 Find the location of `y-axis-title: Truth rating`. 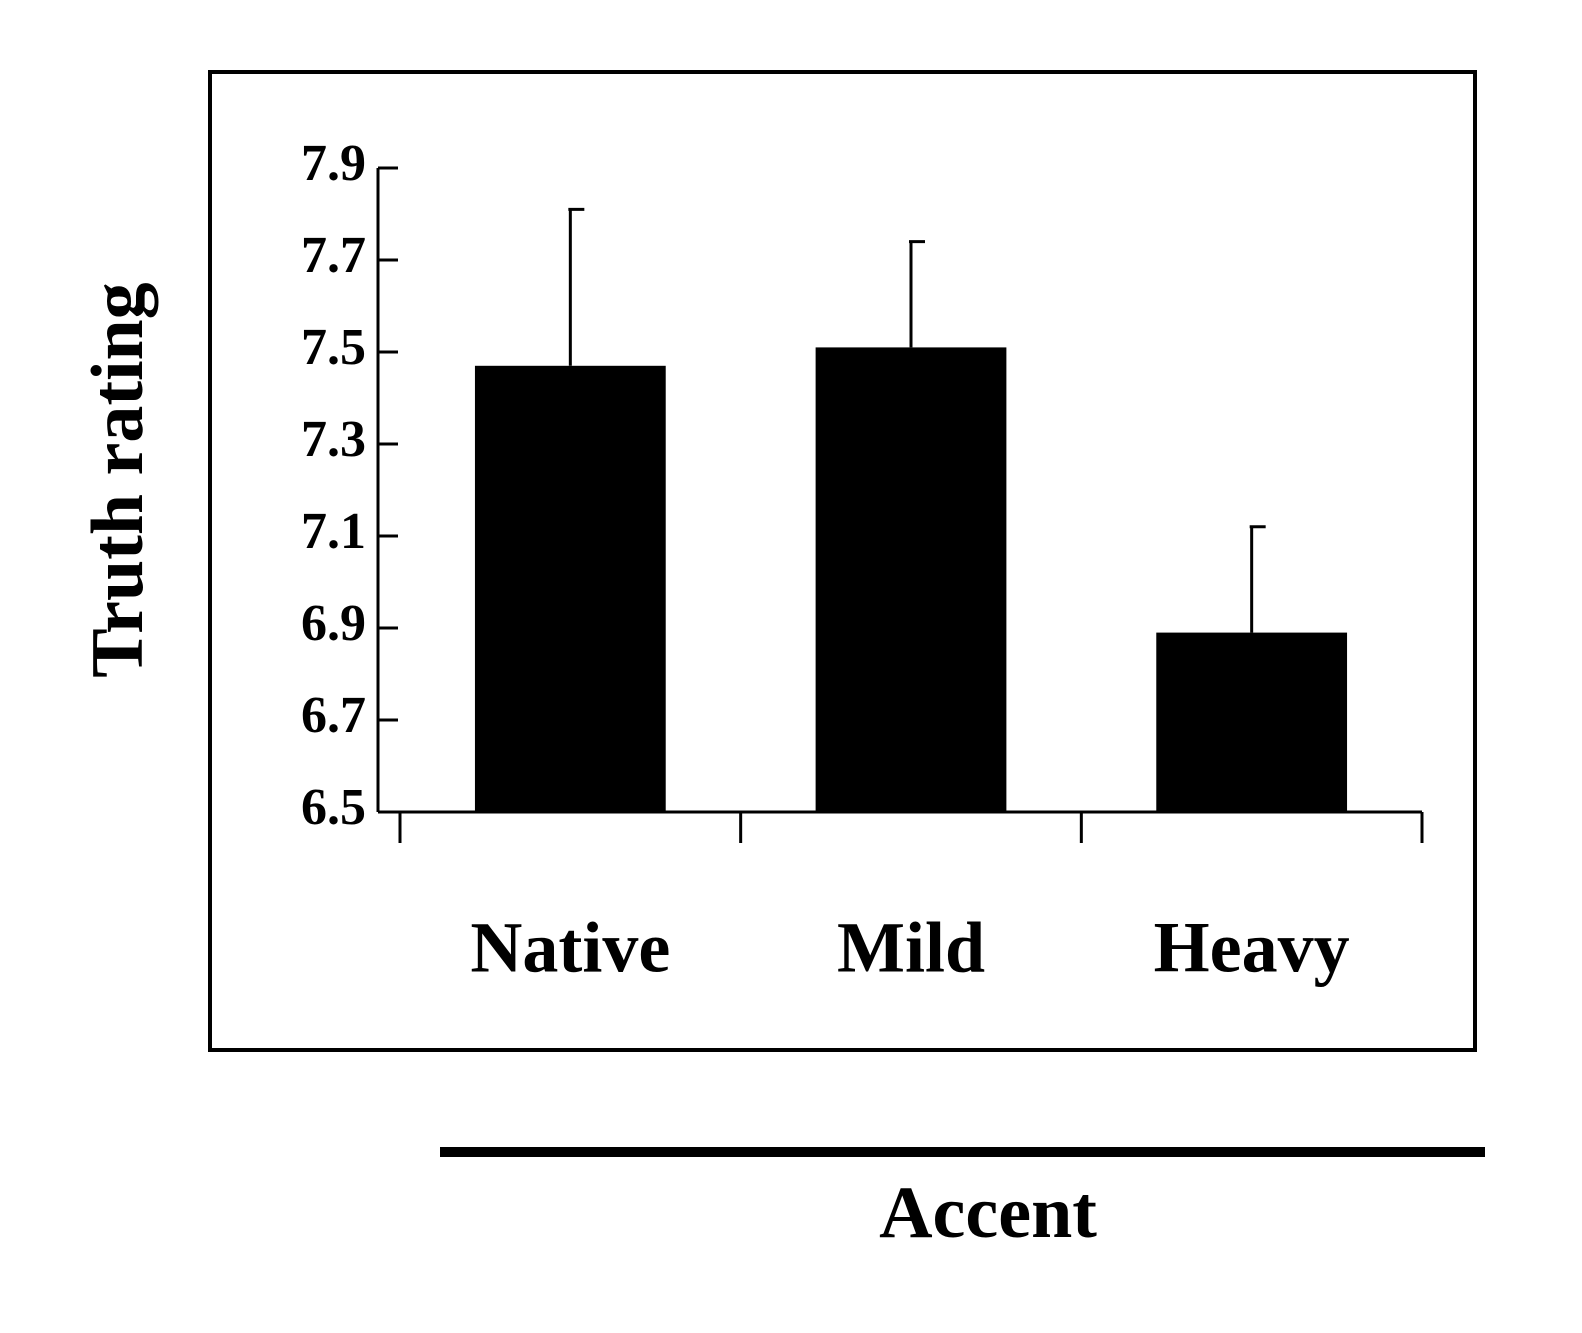

y-axis-title: Truth rating is located at coordinates (118, 479).